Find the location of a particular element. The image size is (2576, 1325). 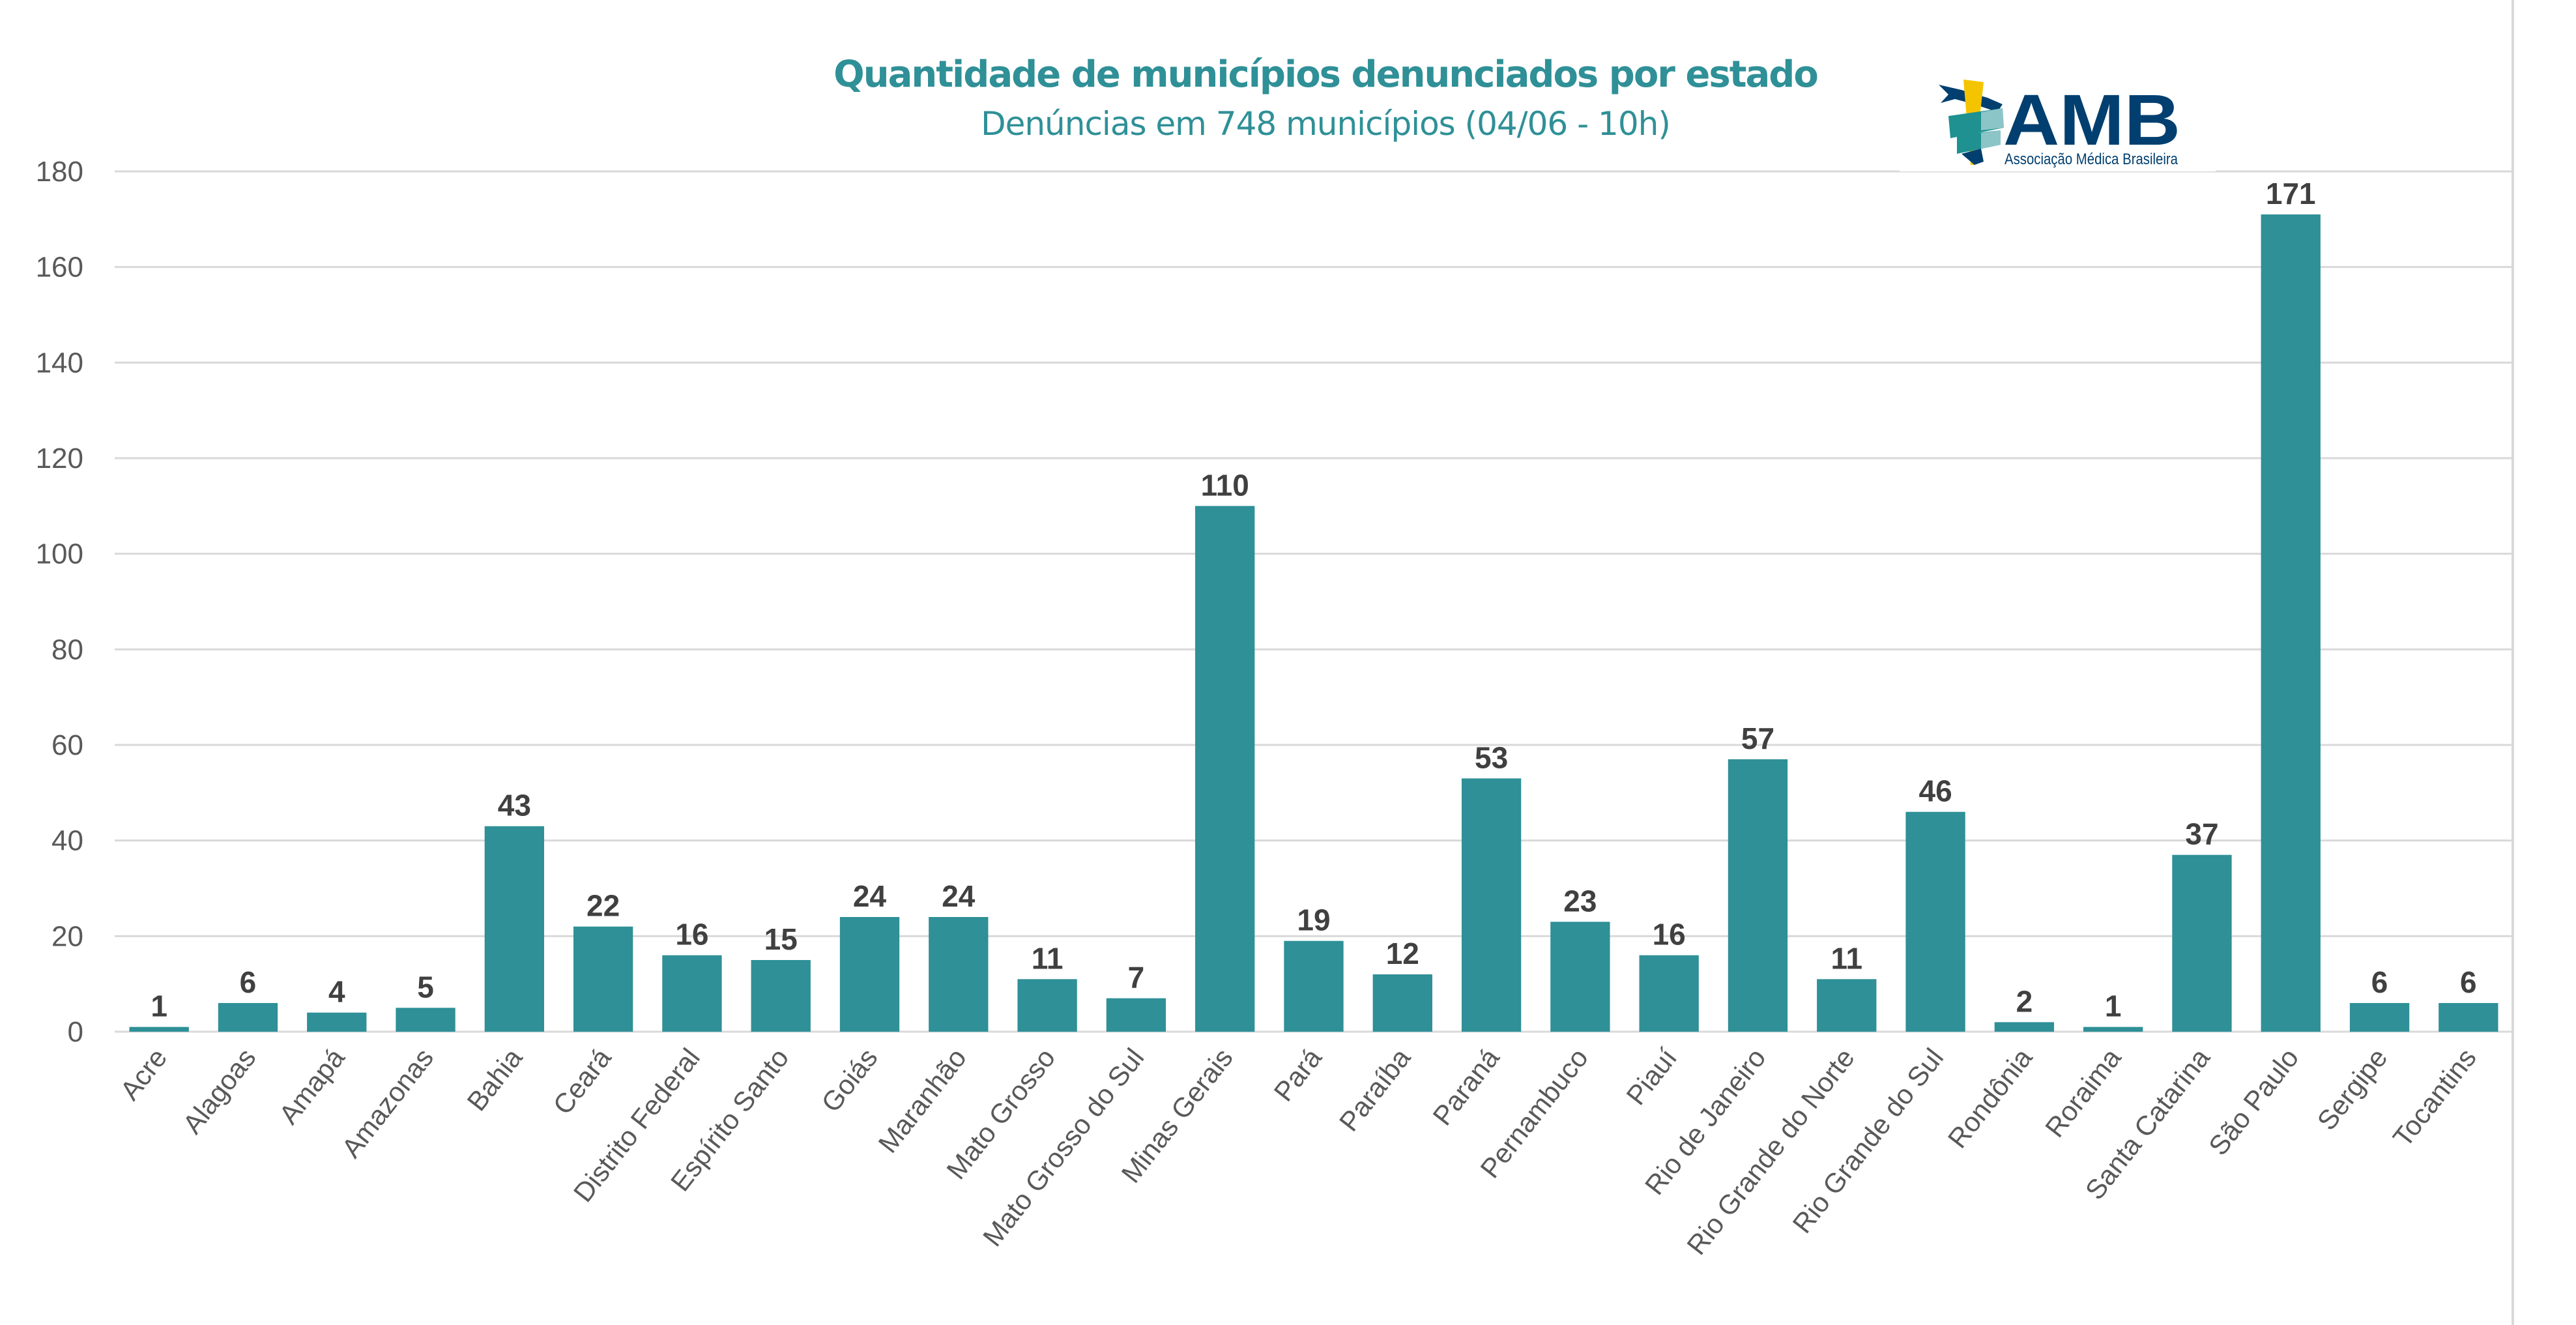

amb-logo: AMB Associação Médica Brasileira is located at coordinates (2058, 119).